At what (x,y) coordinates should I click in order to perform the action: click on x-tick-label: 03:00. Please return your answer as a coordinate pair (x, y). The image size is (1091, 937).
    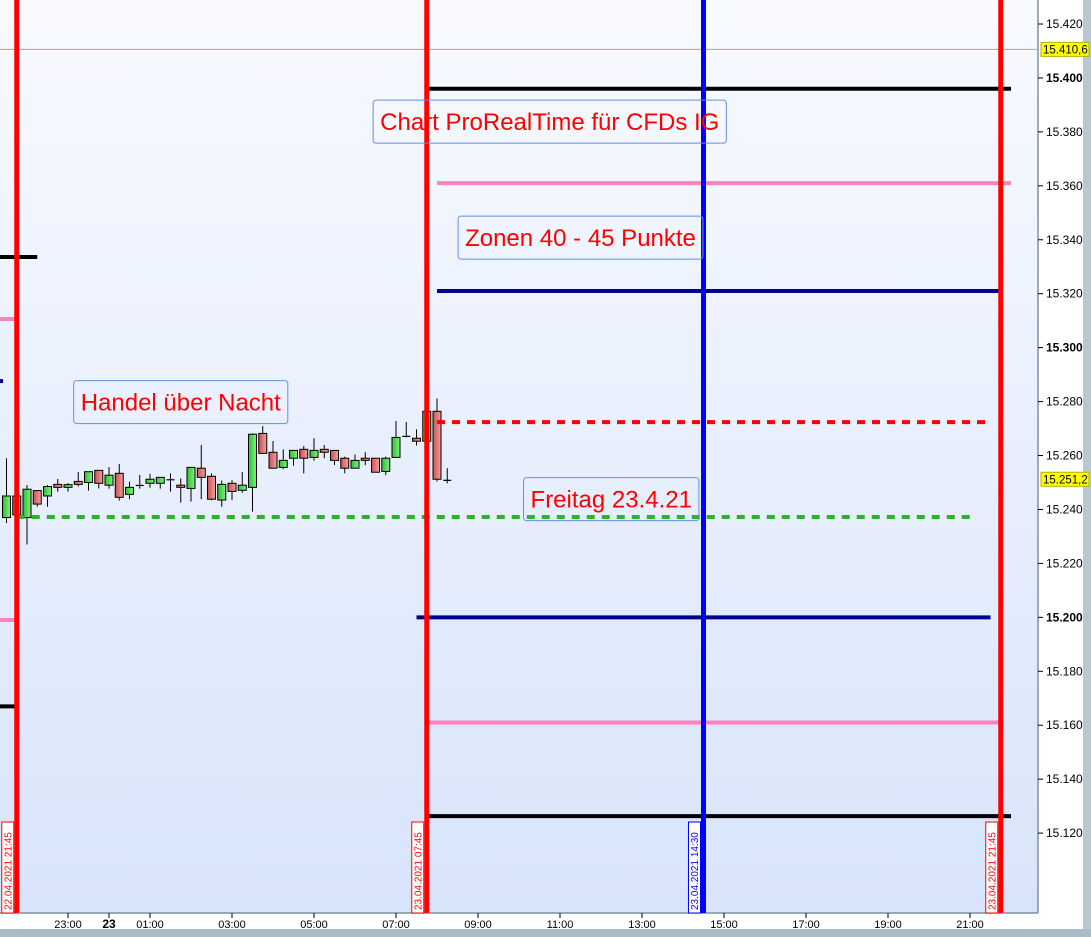
    Looking at the image, I should click on (232, 925).